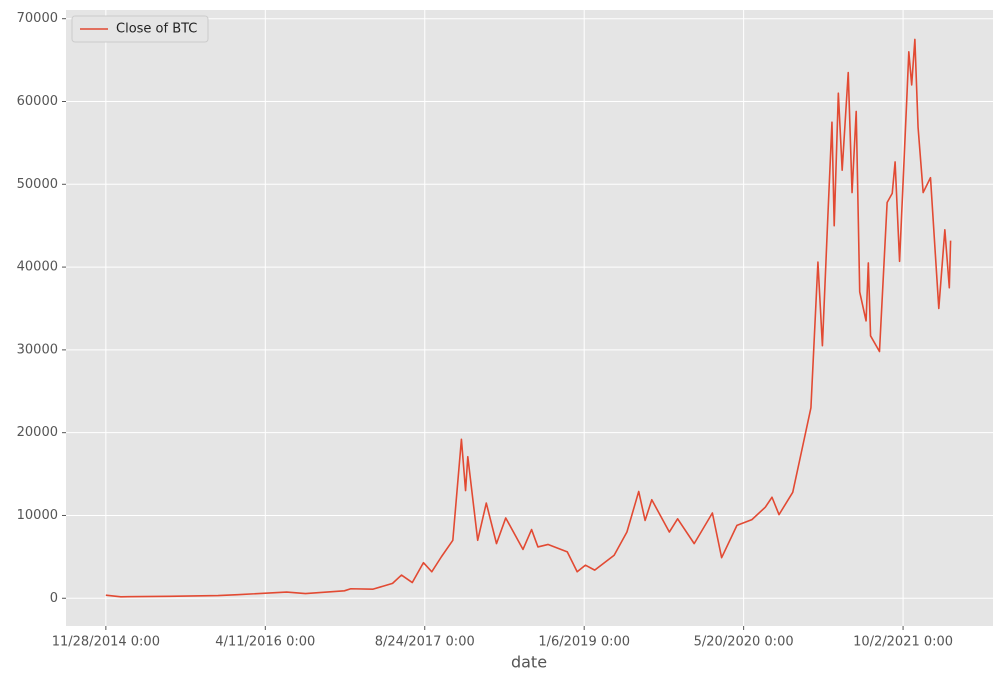 Image resolution: width=1003 pixels, height=683 pixels. What do you see at coordinates (37, 432) in the screenshot?
I see `y-tick-label: 20000` at bounding box center [37, 432].